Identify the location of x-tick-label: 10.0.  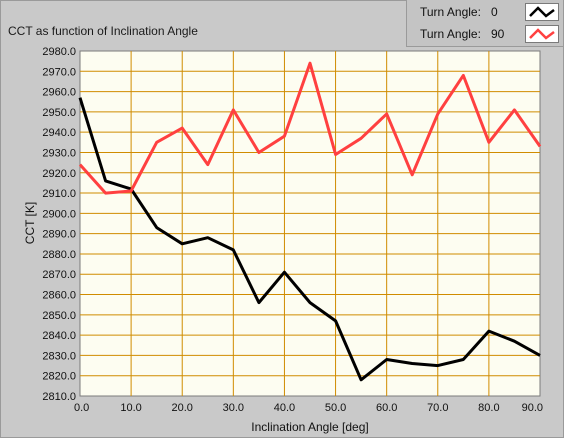
(130, 408).